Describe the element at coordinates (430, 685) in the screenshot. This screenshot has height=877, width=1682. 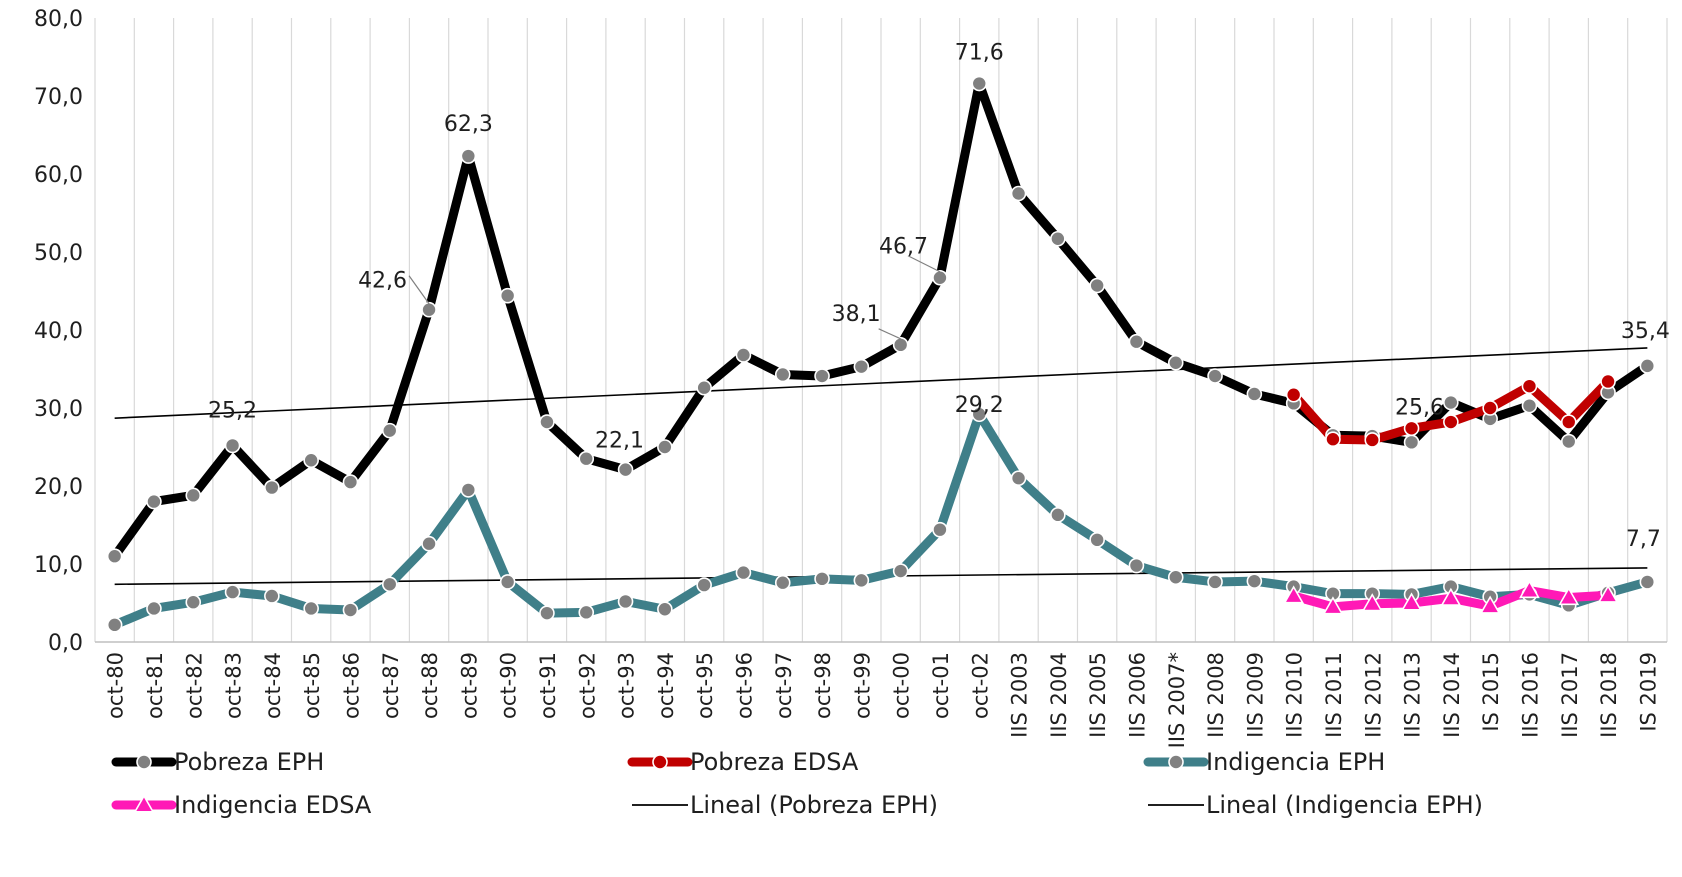
I see `x-tick-label: oct-88` at that location.